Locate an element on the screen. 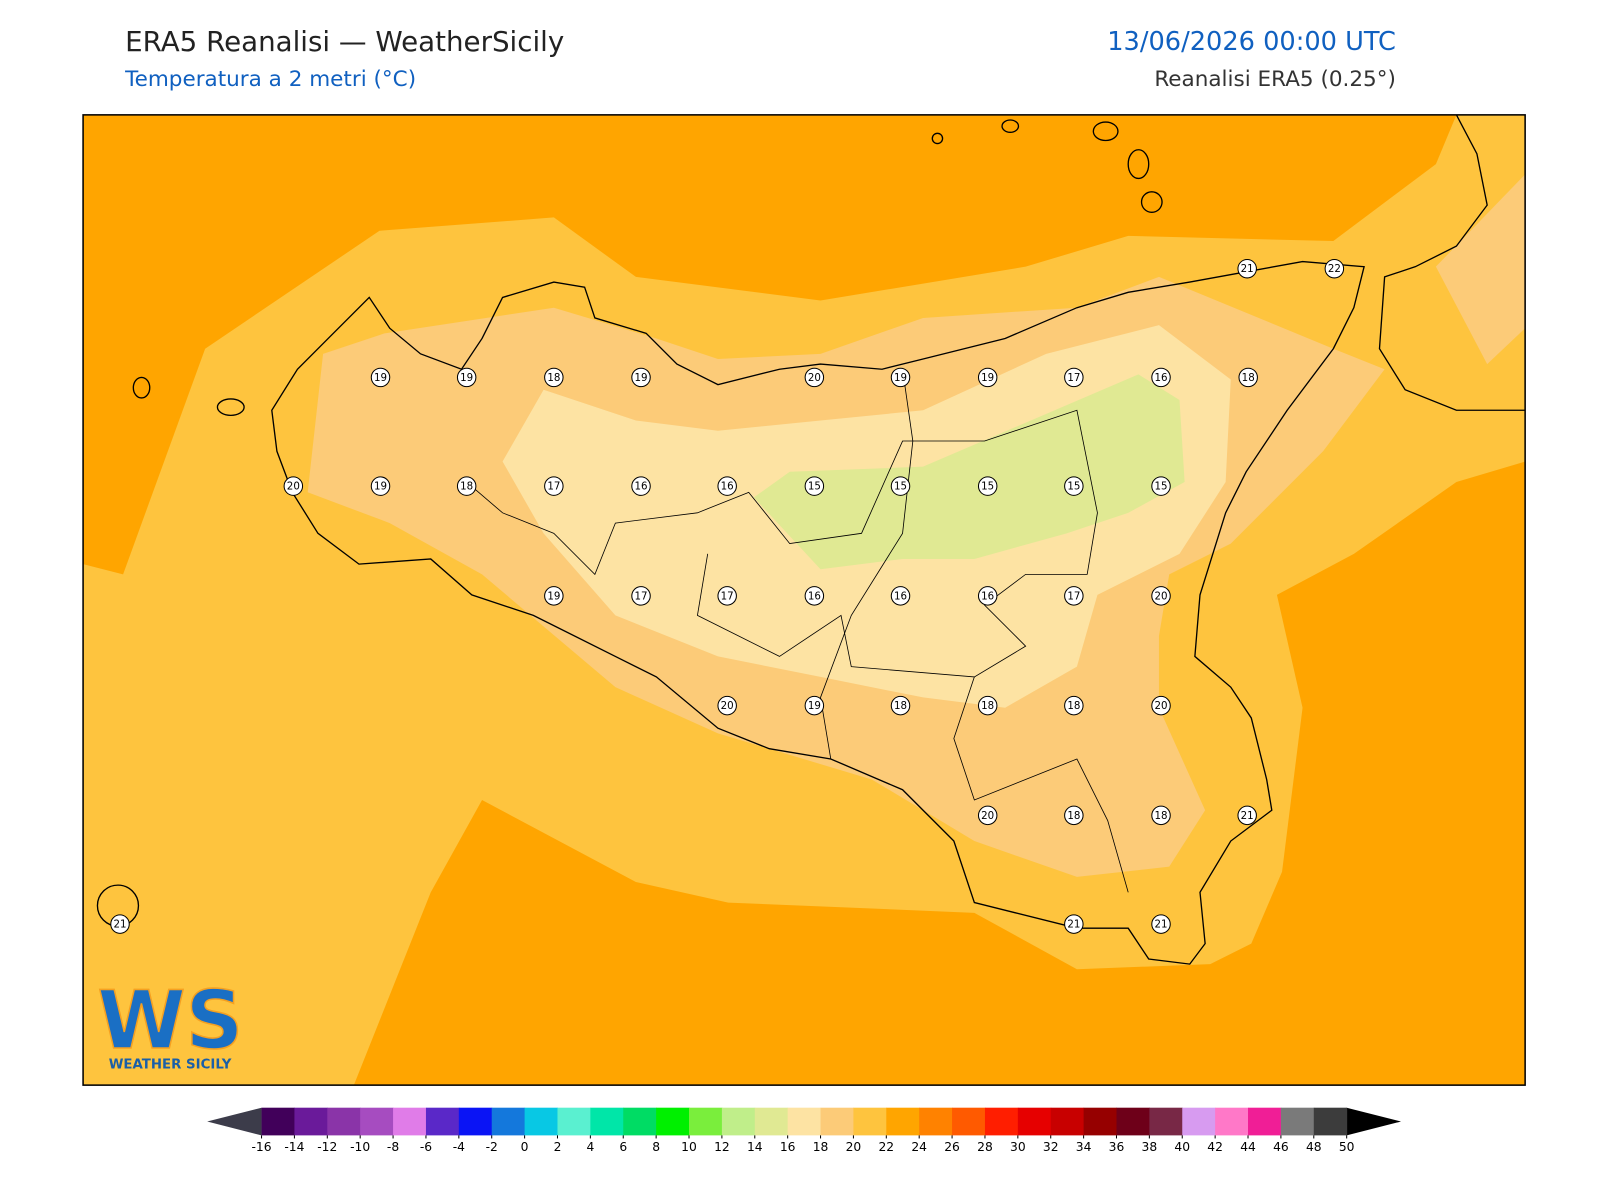 This screenshot has width=1600, height=1200. colorbar-tick-label: -12 is located at coordinates (327, 1147).